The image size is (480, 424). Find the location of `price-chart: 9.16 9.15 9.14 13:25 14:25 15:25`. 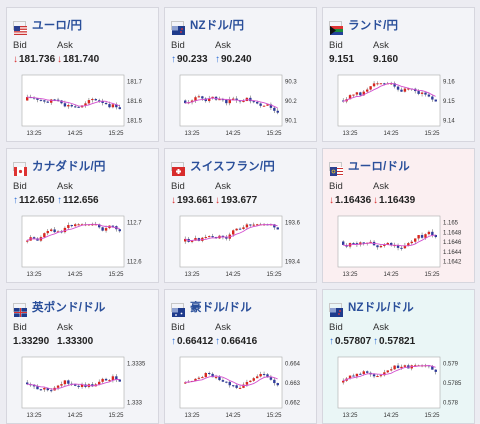

price-chart: 9.16 9.15 9.14 13:25 14:25 15:25 is located at coordinates (399, 104).